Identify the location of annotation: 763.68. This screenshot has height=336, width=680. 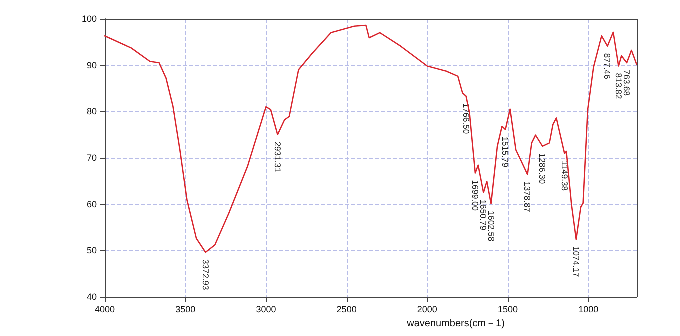
(627, 83).